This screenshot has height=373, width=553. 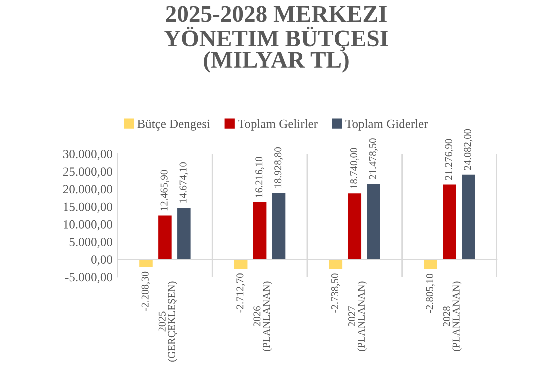 I want to click on y-tick-label: 25.000,00, so click(x=87, y=173).